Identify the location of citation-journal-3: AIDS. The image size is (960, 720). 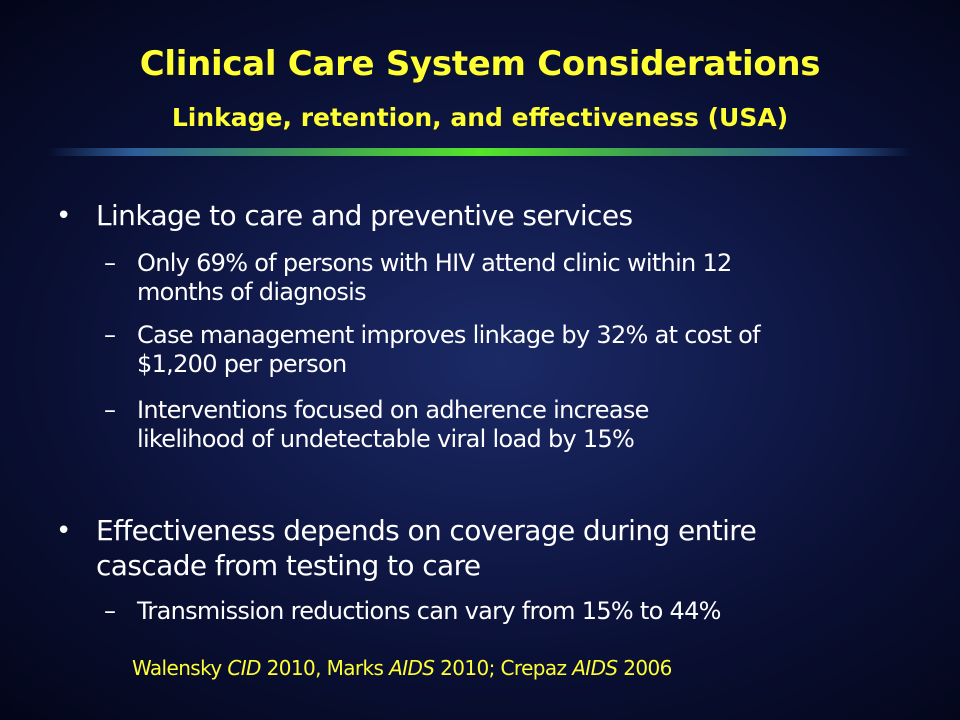
(595, 668).